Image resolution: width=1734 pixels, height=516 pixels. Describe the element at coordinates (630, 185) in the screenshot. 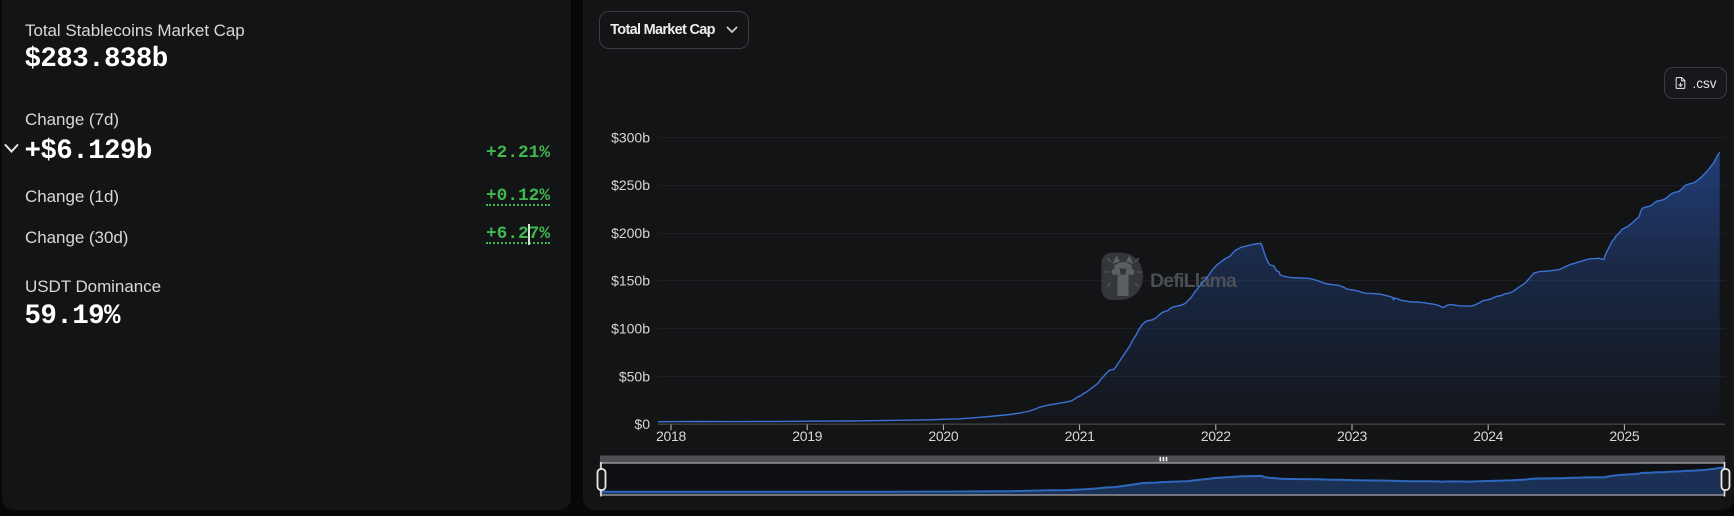

I see `svg-text: $250b` at that location.